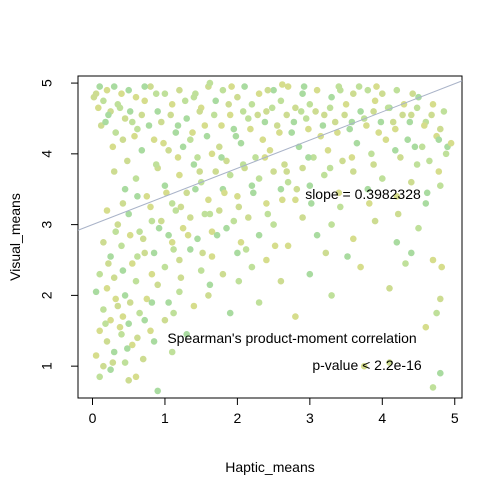  I want to click on x-tick-label: 5, so click(455, 418).